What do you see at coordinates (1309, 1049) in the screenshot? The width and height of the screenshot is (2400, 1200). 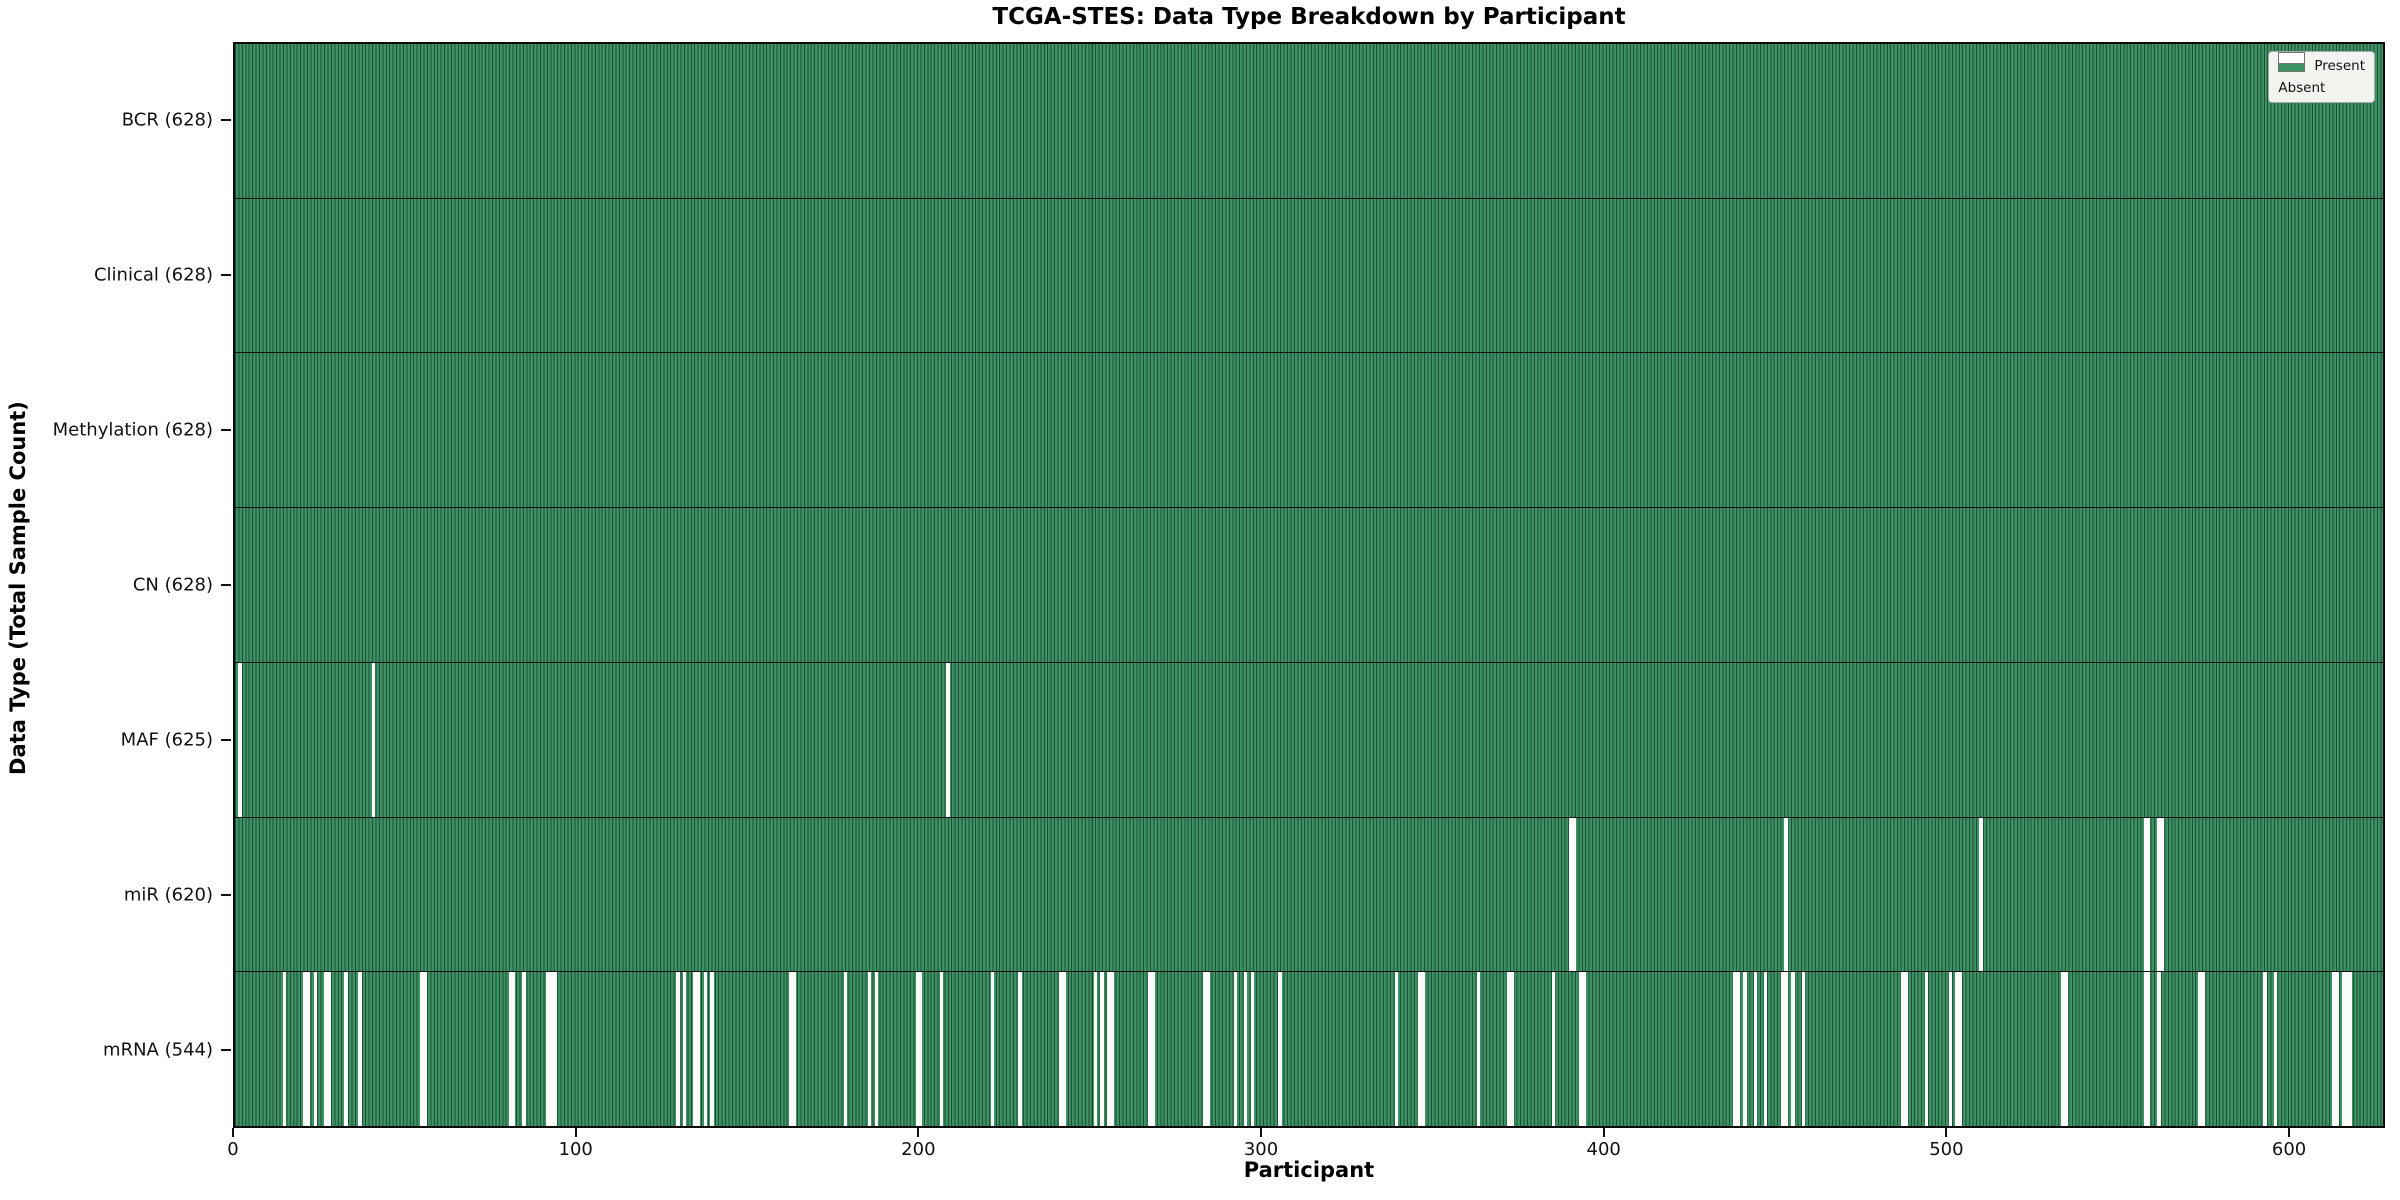 I see `row-band-mRNA` at bounding box center [1309, 1049].